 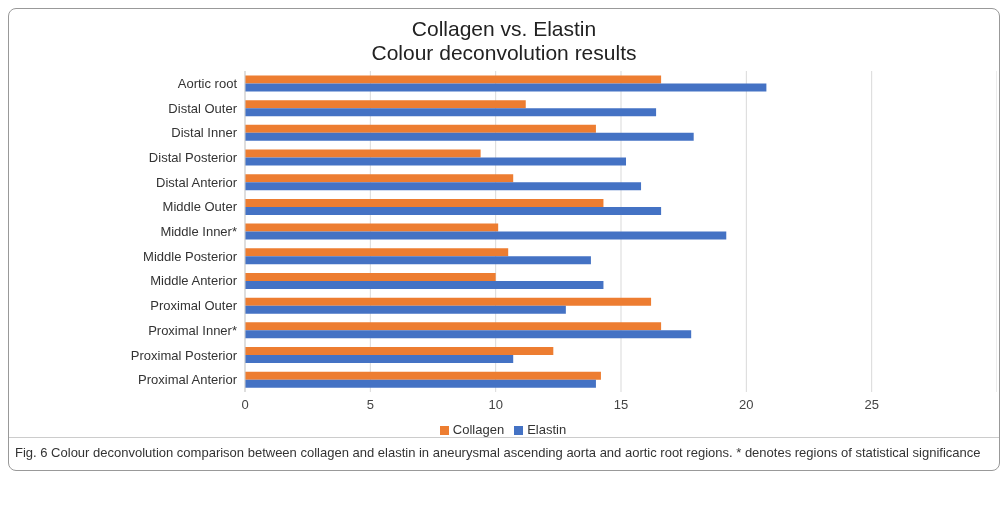 I want to click on x-tick-label: 5, so click(x=370, y=405).